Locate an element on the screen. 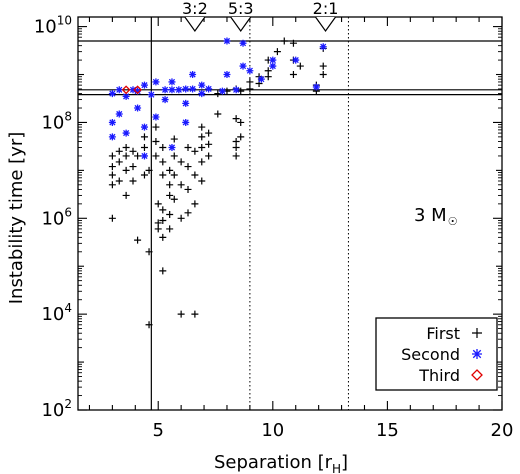 The width and height of the screenshot is (520, 474). resonance-label: 3:2 is located at coordinates (195, 9).